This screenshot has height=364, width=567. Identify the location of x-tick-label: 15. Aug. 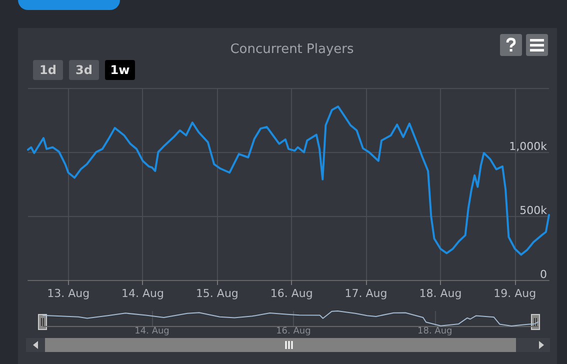
(217, 293).